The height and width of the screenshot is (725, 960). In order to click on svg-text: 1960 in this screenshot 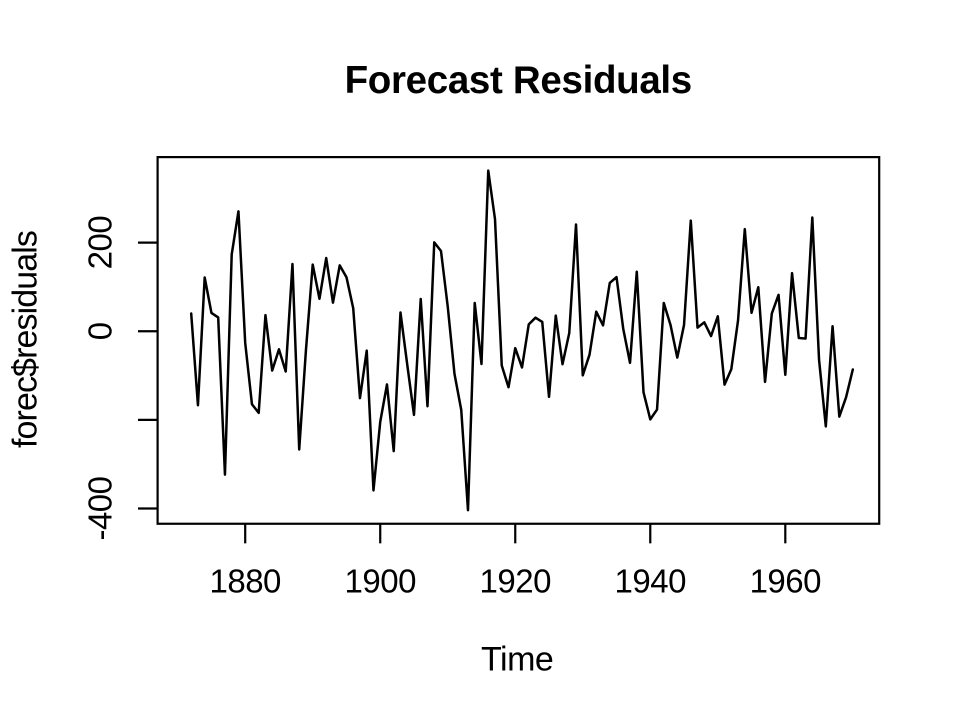, I will do `click(786, 581)`.